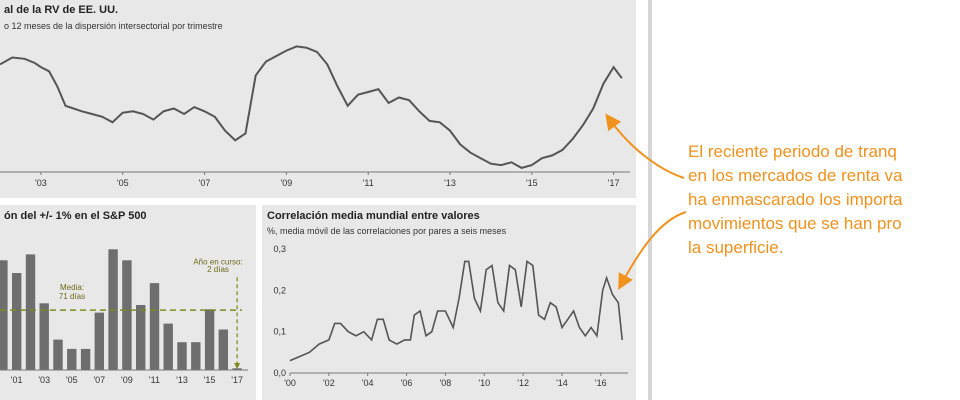 The image size is (960, 400). What do you see at coordinates (72, 296) in the screenshot?
I see `sp500-average-value: 71 días` at bounding box center [72, 296].